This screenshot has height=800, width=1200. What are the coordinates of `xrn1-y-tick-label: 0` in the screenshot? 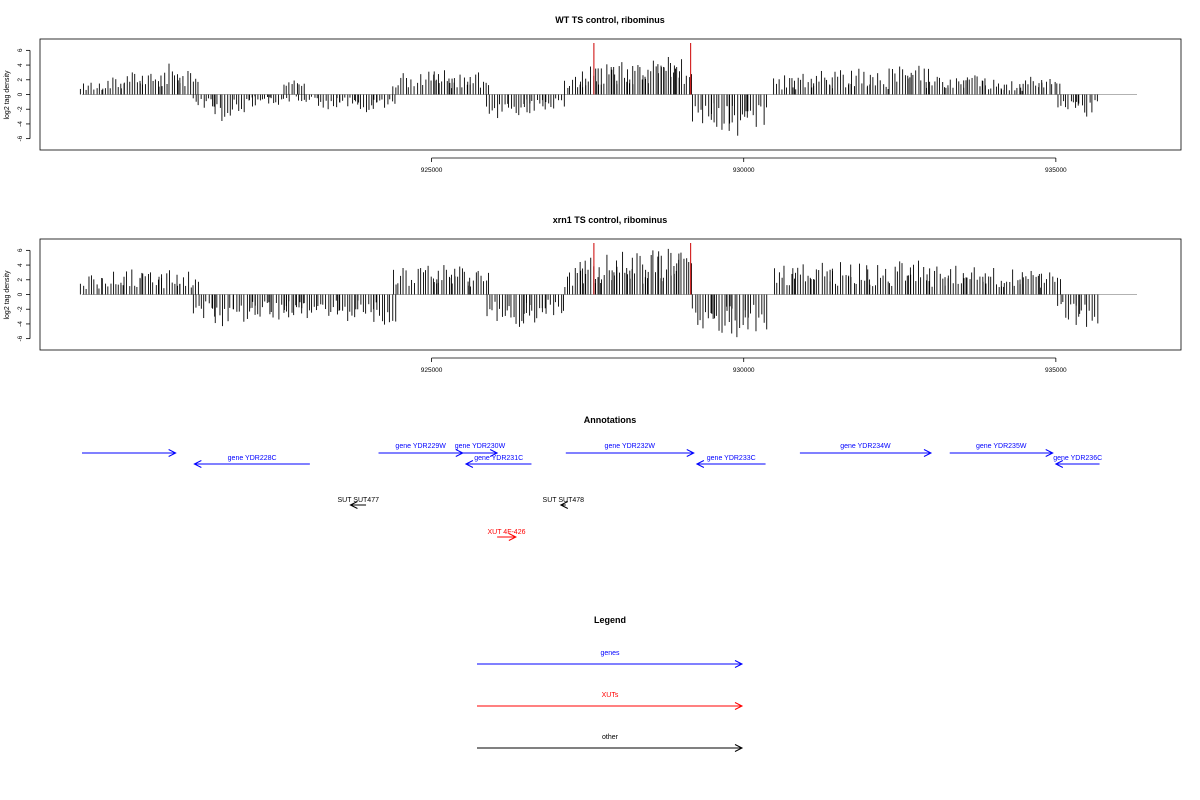 It's located at (20, 294).